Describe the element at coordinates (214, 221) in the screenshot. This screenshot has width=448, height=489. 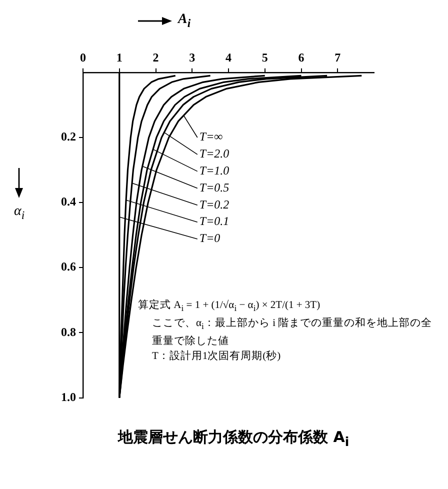
I see `text: T=0.1` at that location.